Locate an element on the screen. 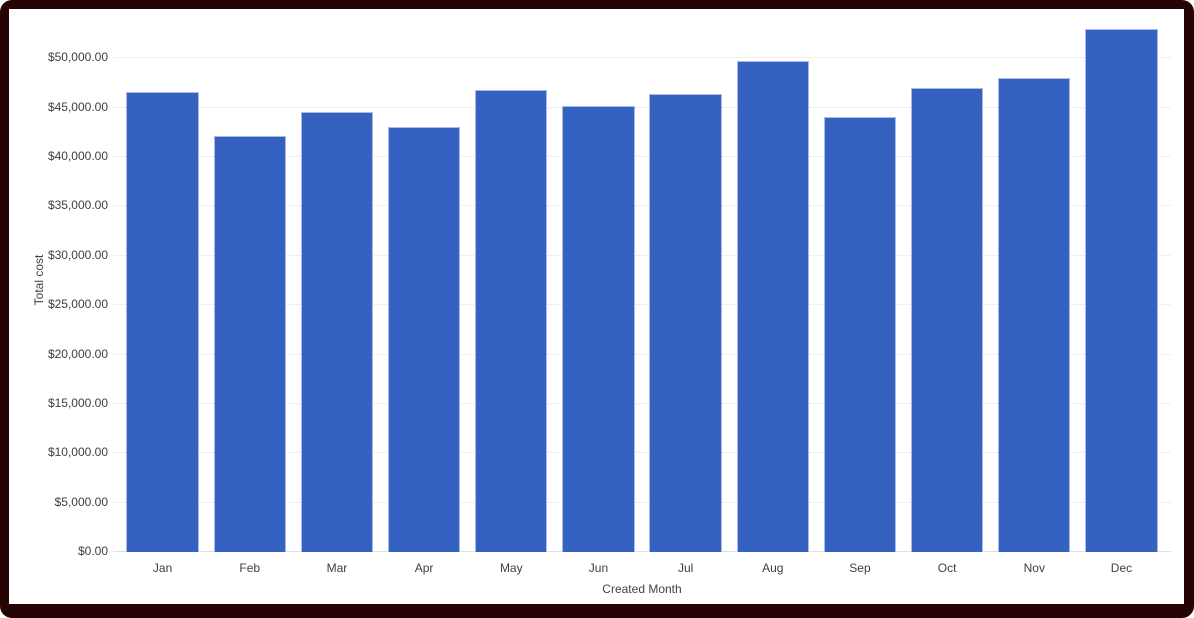  bar-nov is located at coordinates (1034, 314).